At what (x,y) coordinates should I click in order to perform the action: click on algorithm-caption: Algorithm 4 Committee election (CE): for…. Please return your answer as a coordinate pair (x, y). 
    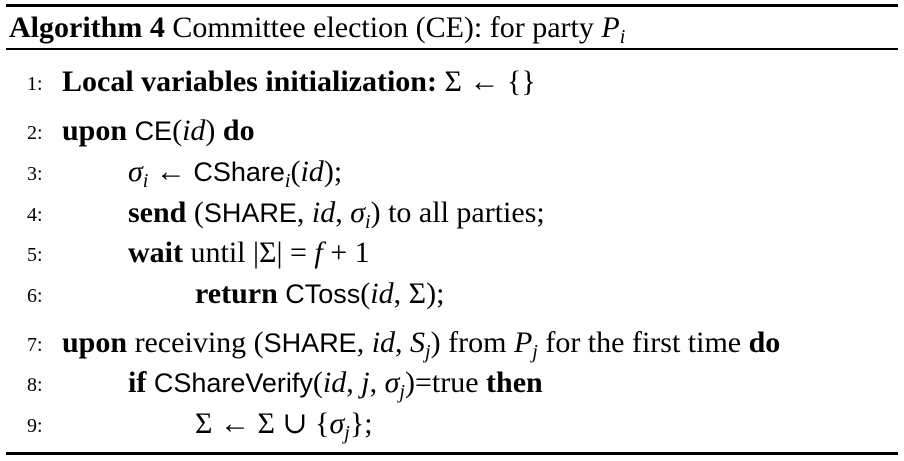
    Looking at the image, I should click on (317, 27).